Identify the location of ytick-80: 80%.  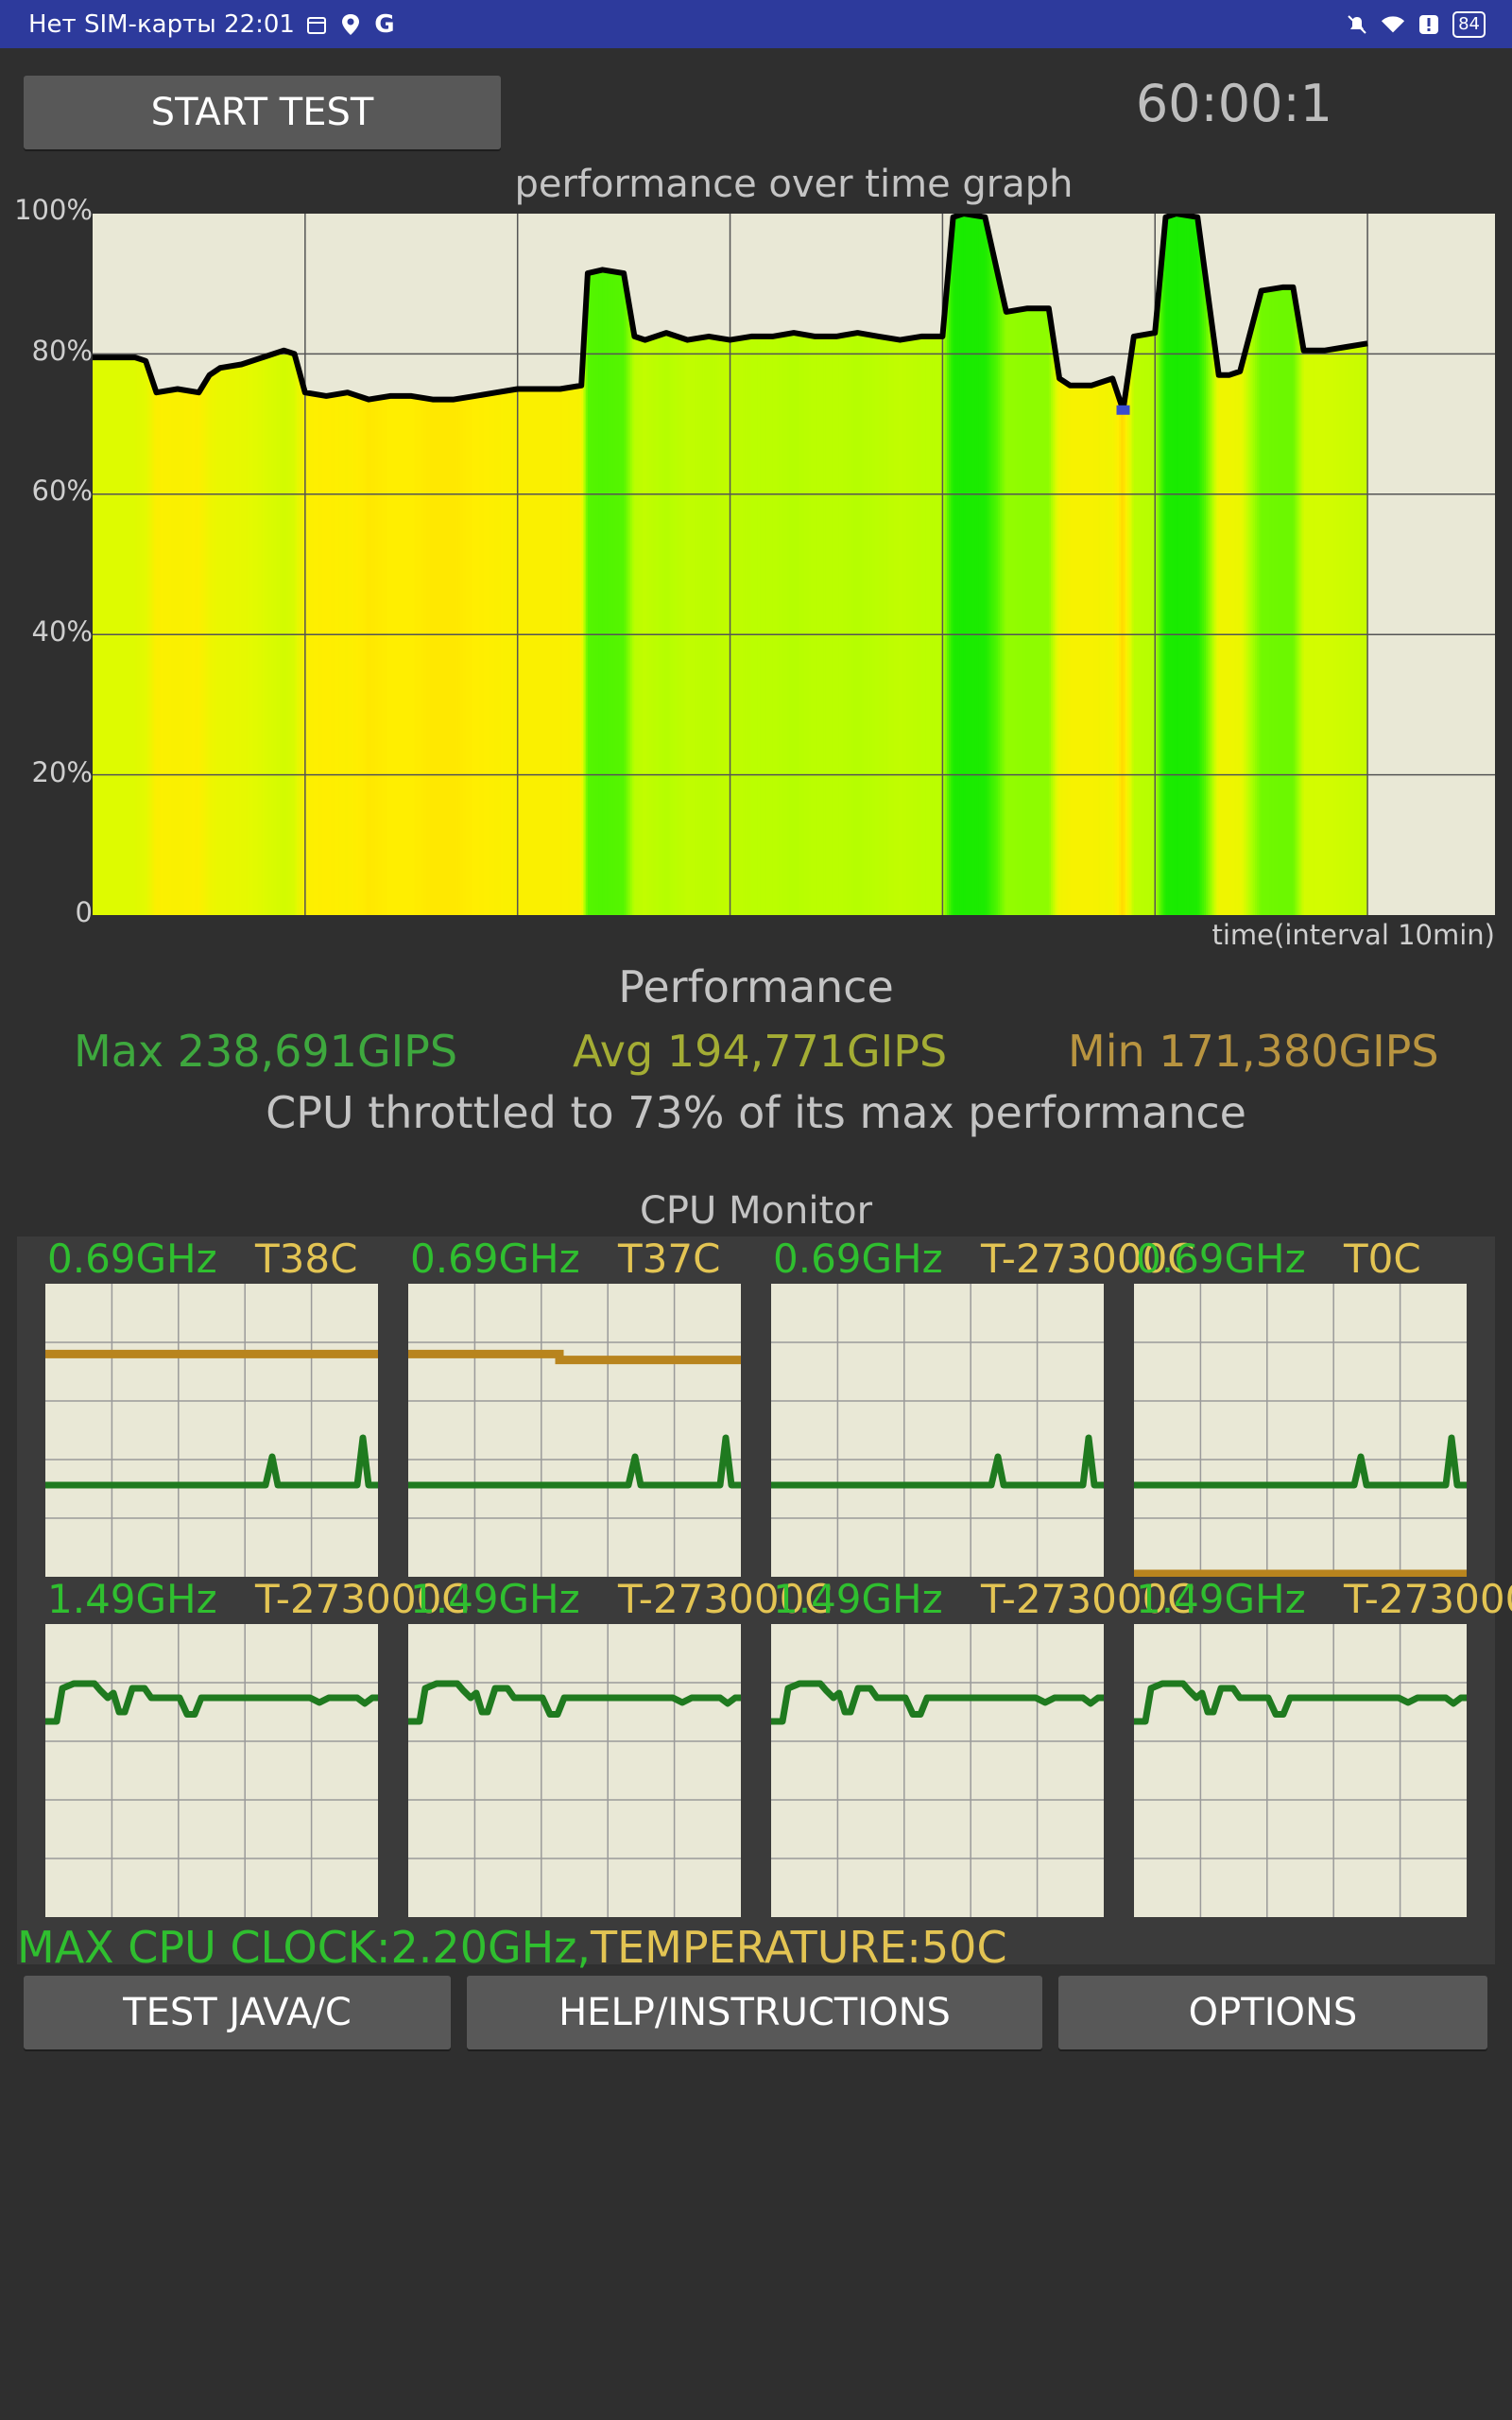
(62, 351).